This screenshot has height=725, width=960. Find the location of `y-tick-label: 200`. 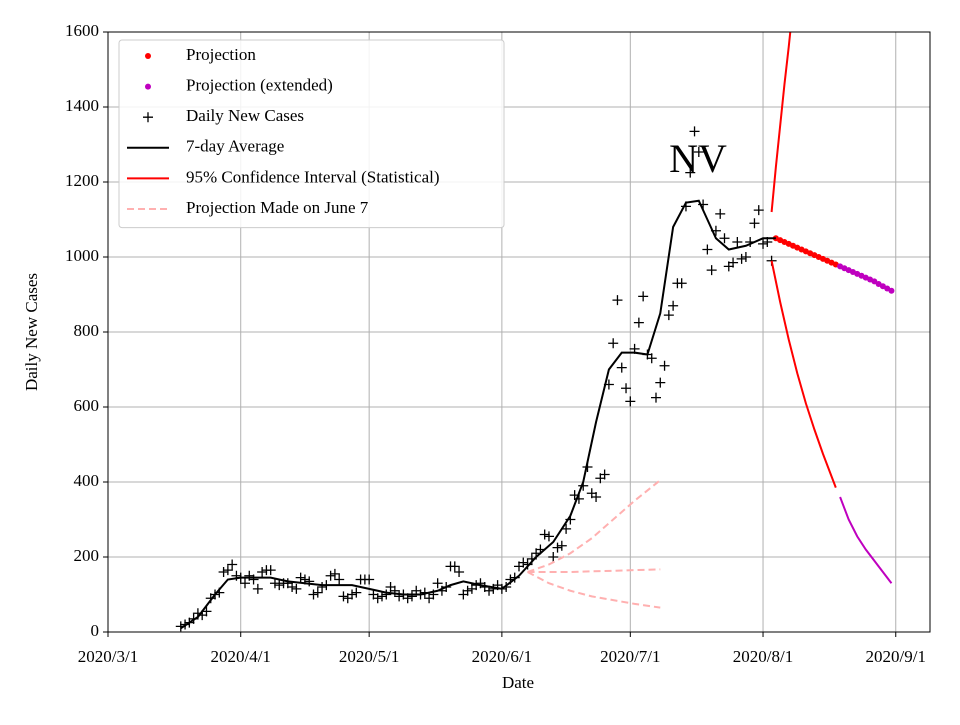

y-tick-label: 200 is located at coordinates (87, 555).